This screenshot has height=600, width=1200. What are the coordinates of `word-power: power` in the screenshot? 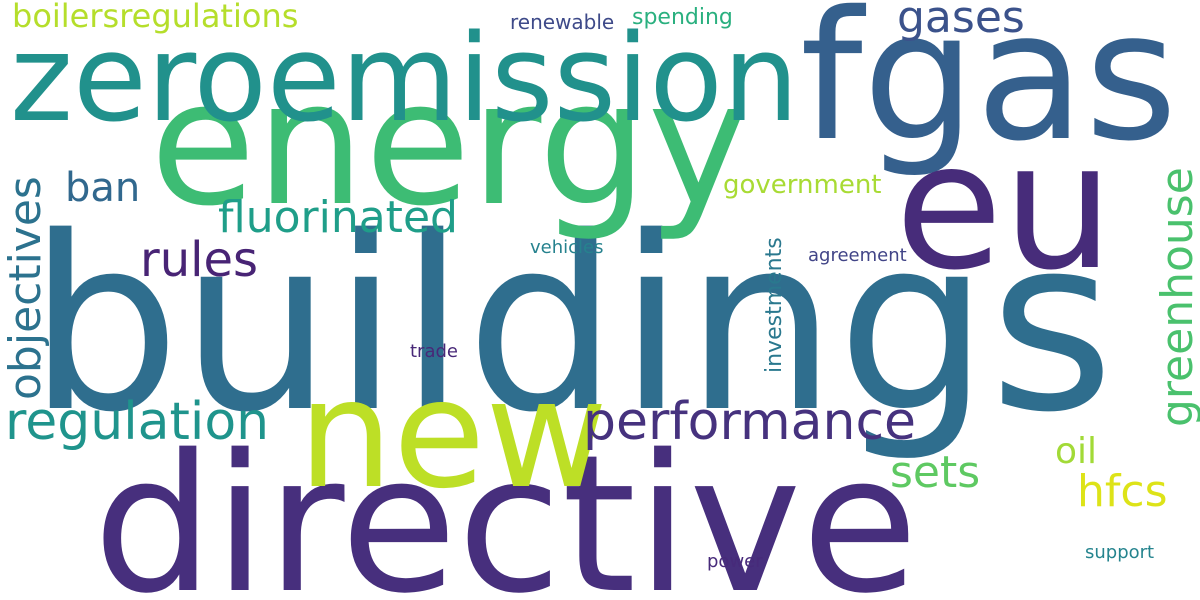 It's located at (735, 562).